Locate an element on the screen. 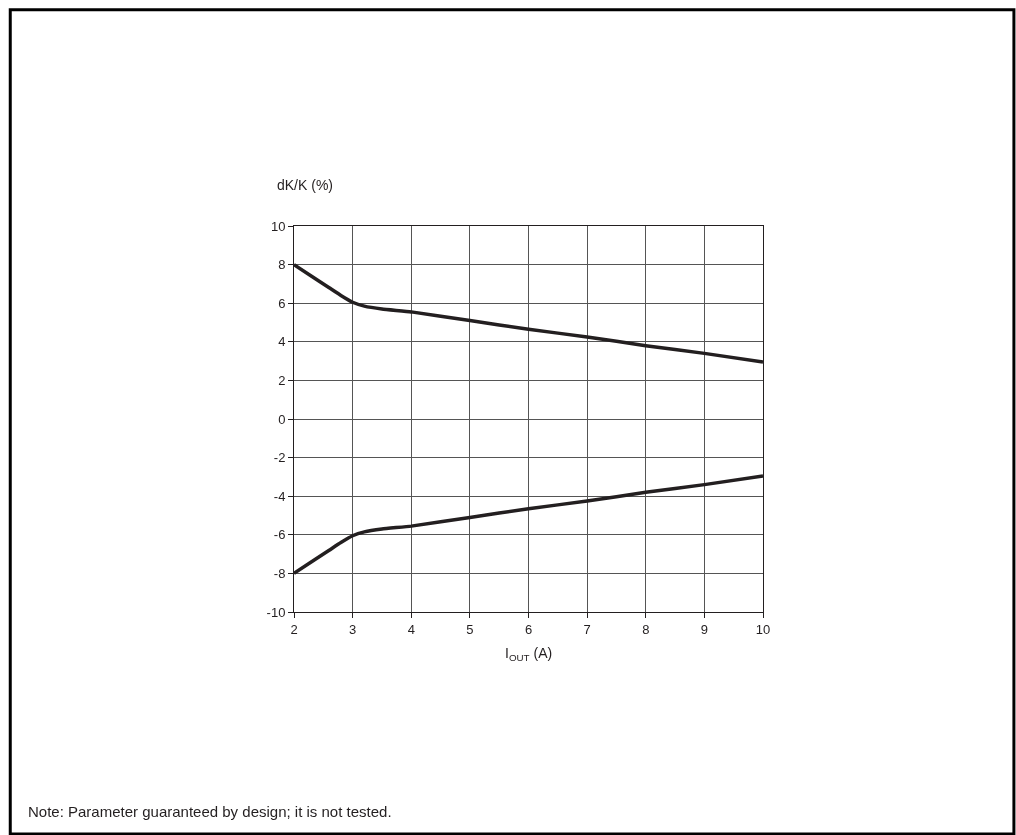 The height and width of the screenshot is (835, 1016). y-tick-label: 6 is located at coordinates (282, 303).